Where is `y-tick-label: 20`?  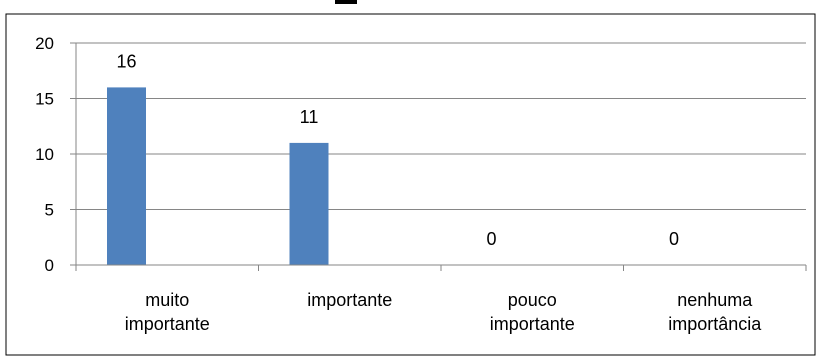
y-tick-label: 20 is located at coordinates (44, 43).